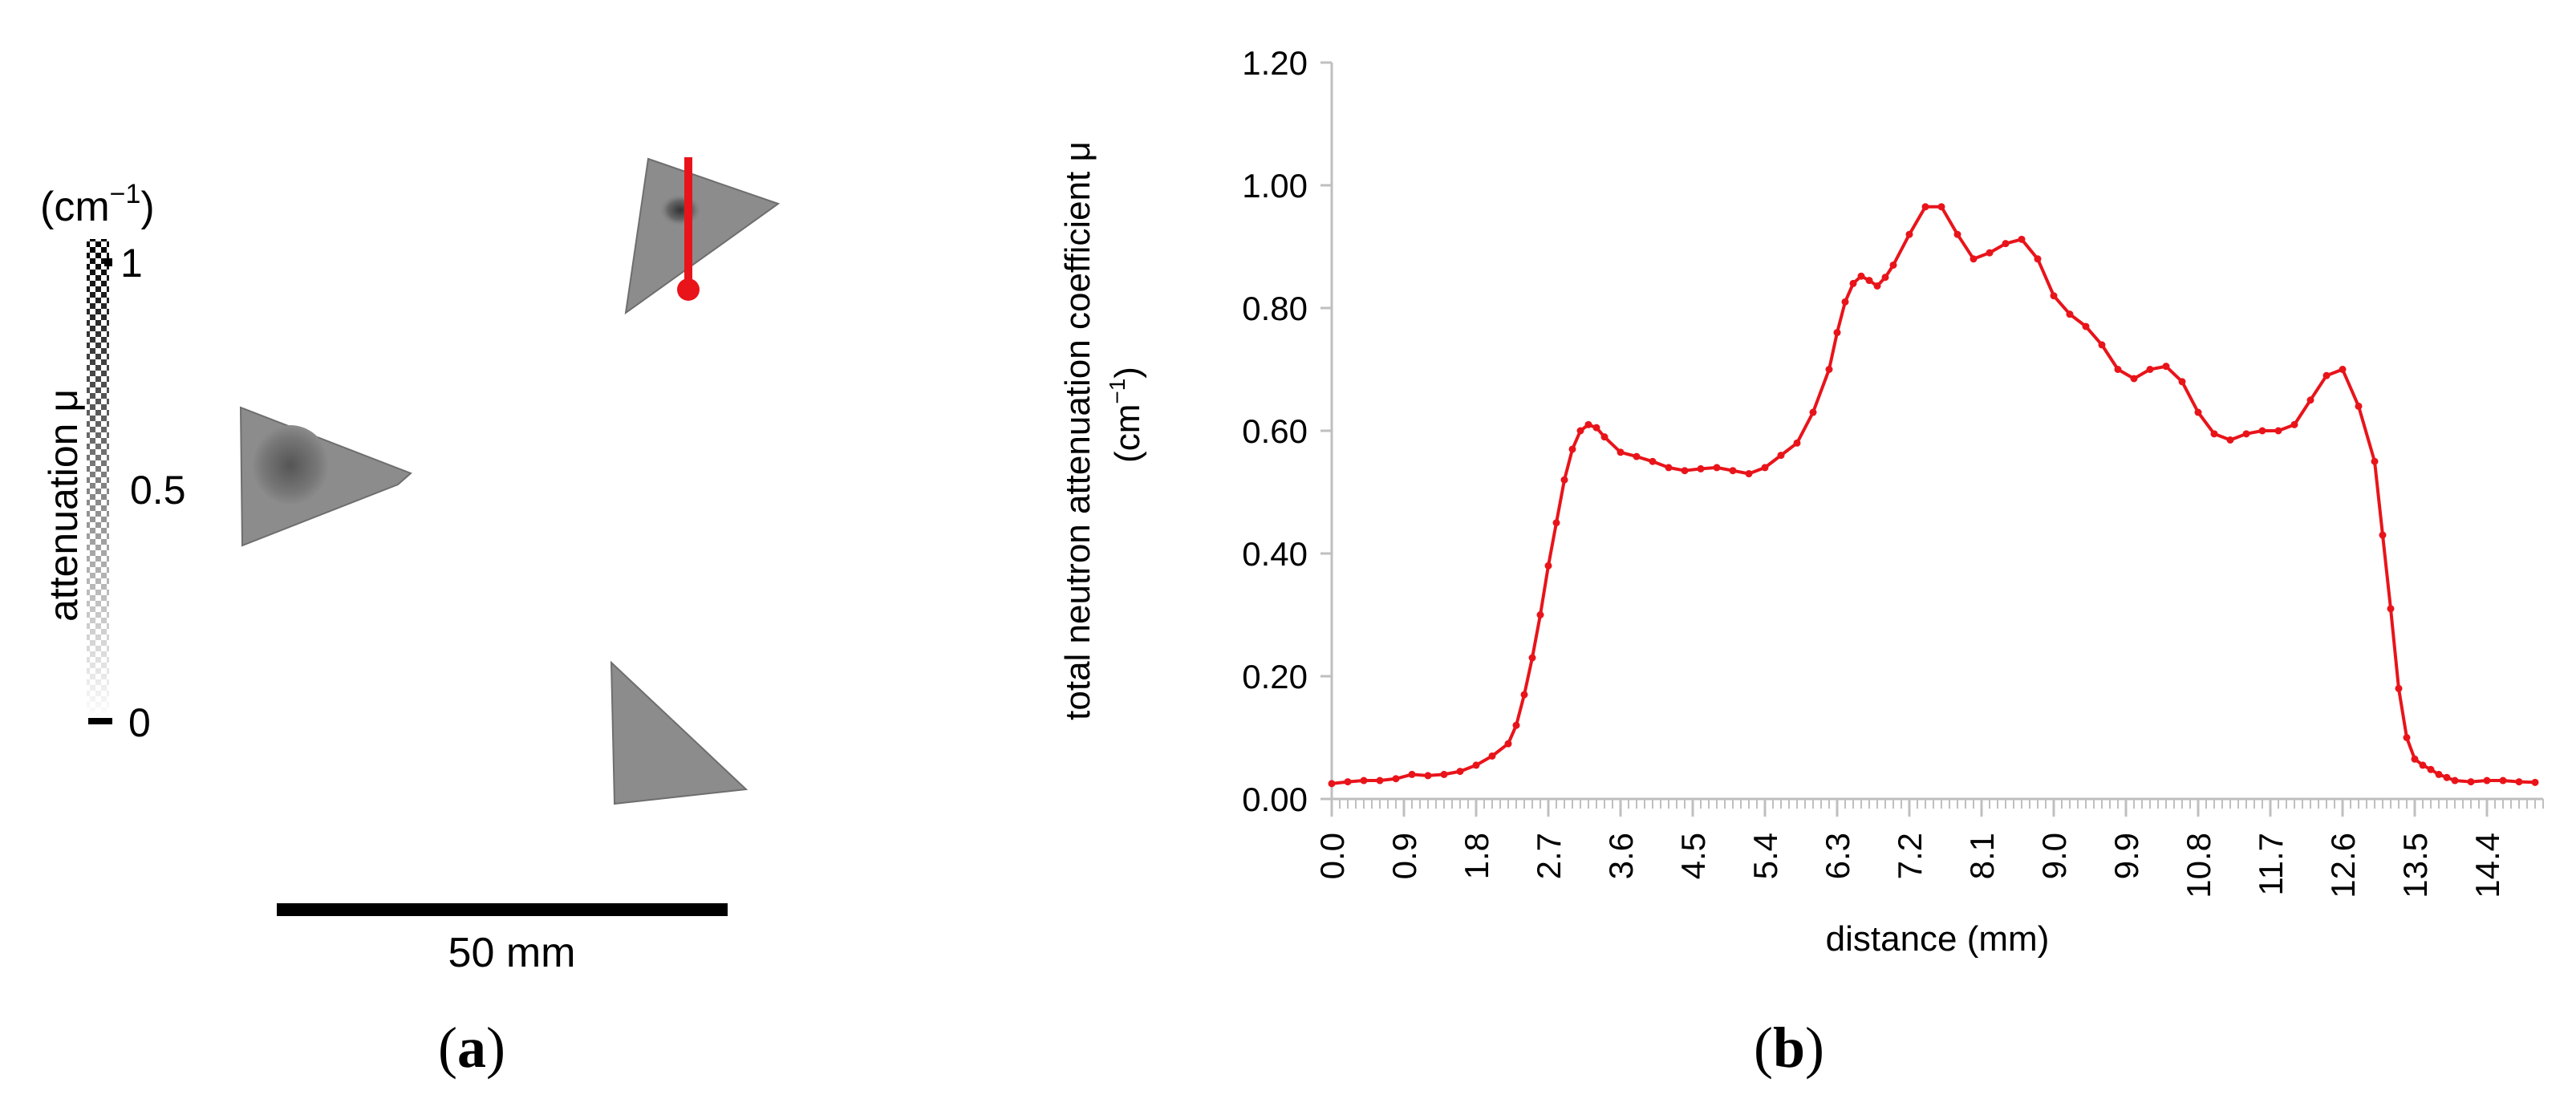 The width and height of the screenshot is (2576, 1107). Describe the element at coordinates (1404, 856) in the screenshot. I see `x-tick-label: 0.9` at that location.